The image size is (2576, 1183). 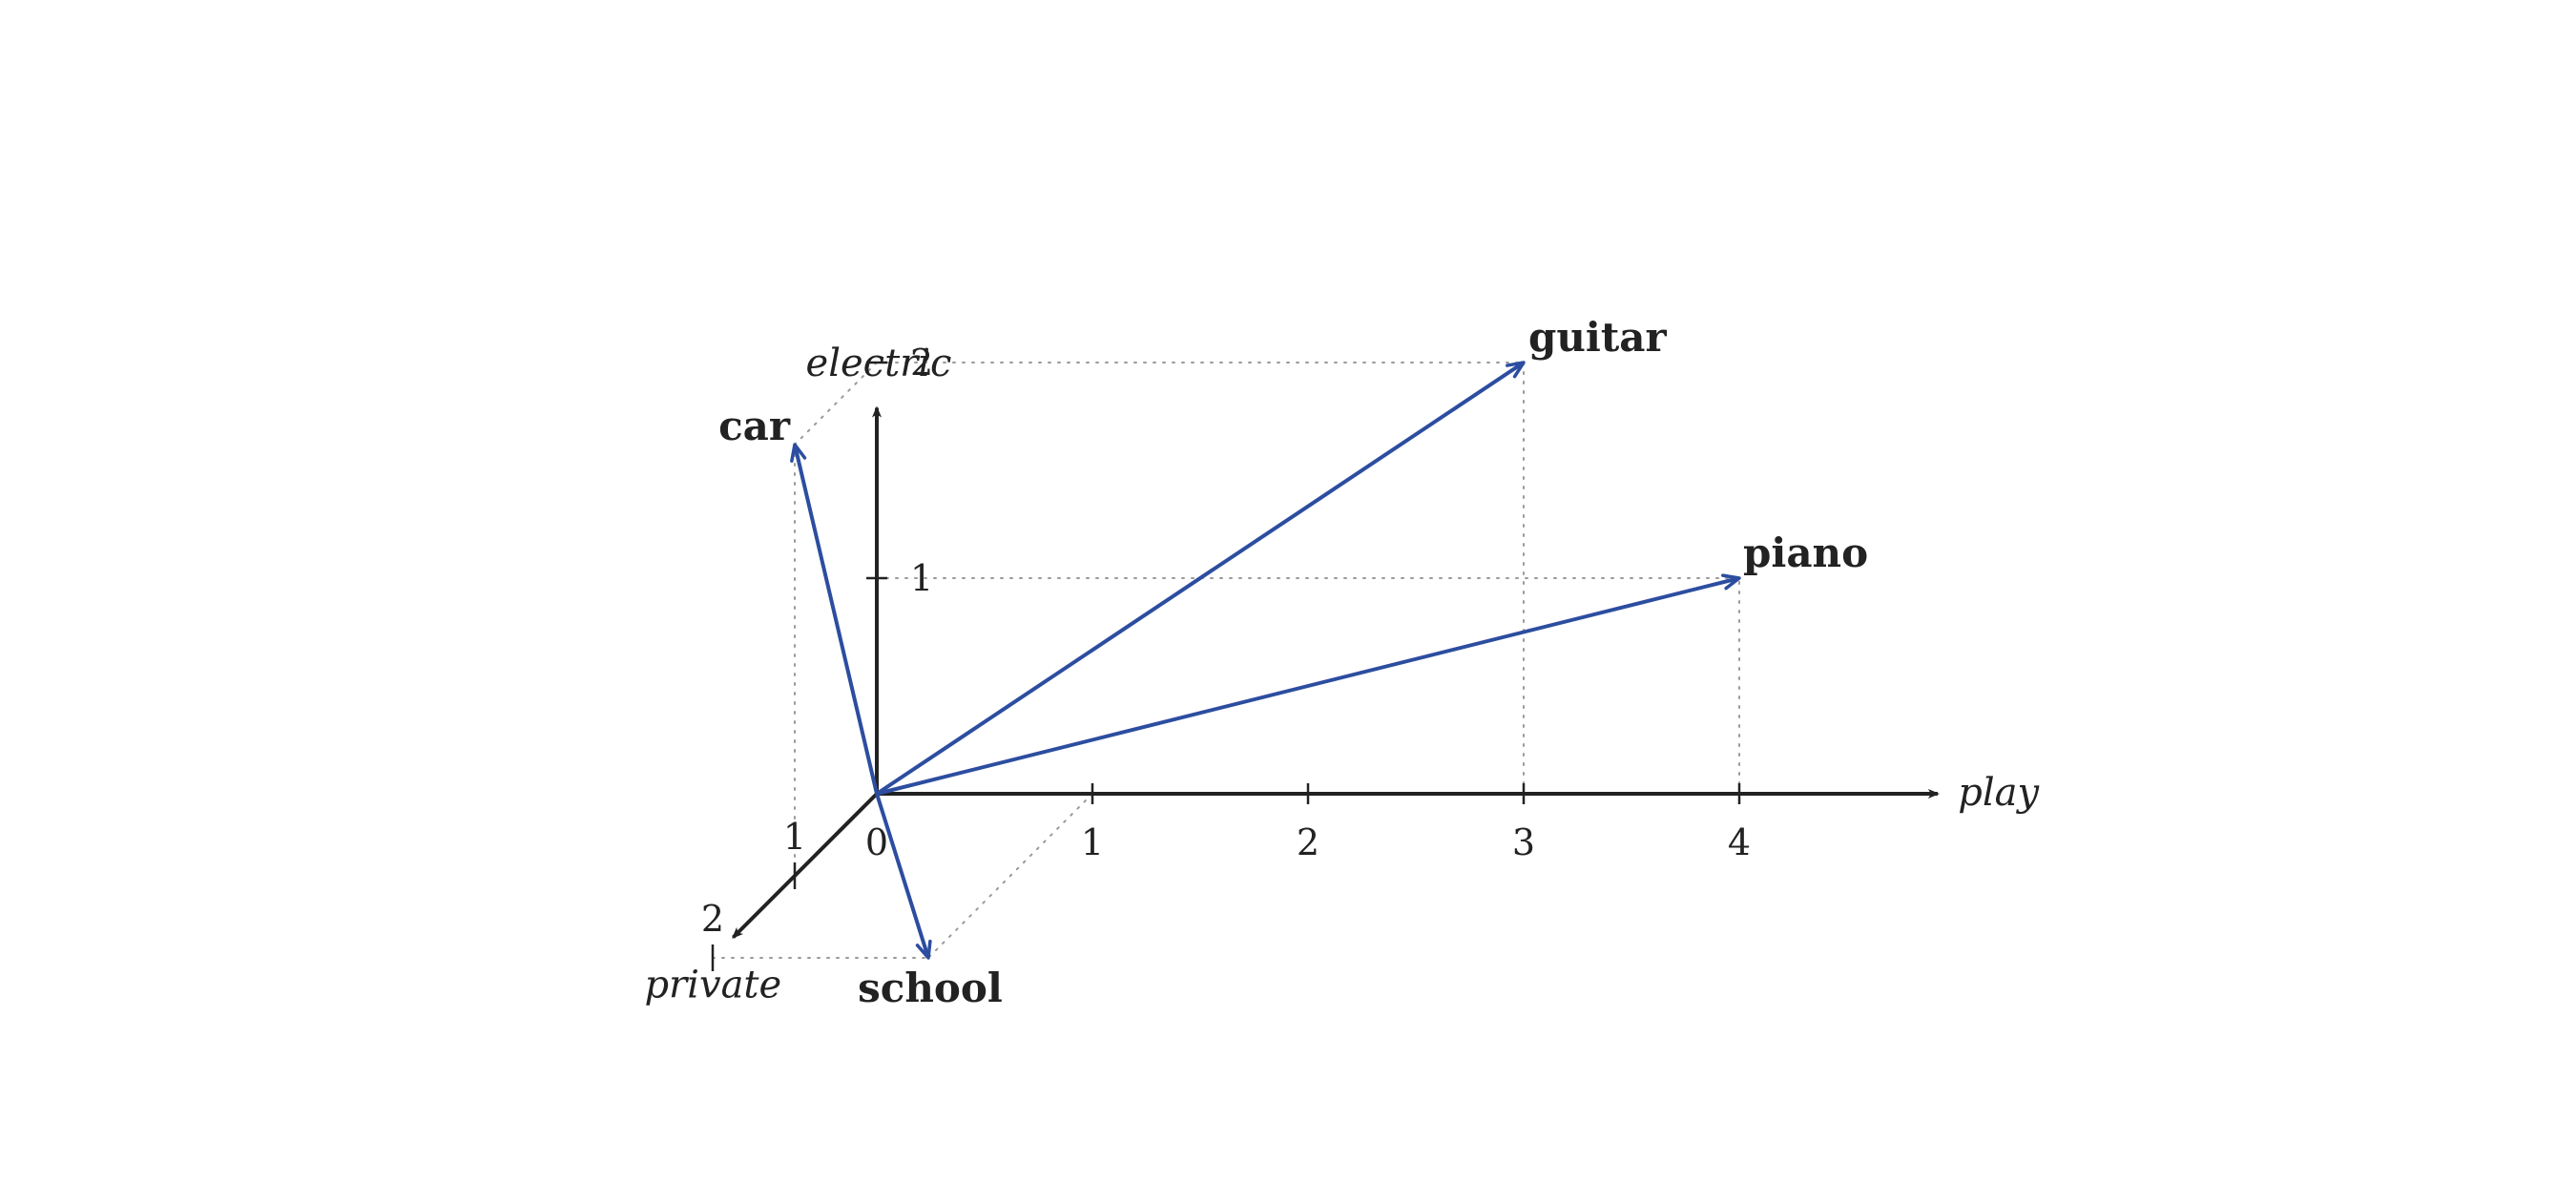 I want to click on electric-tick-label: 1, so click(x=921, y=578).